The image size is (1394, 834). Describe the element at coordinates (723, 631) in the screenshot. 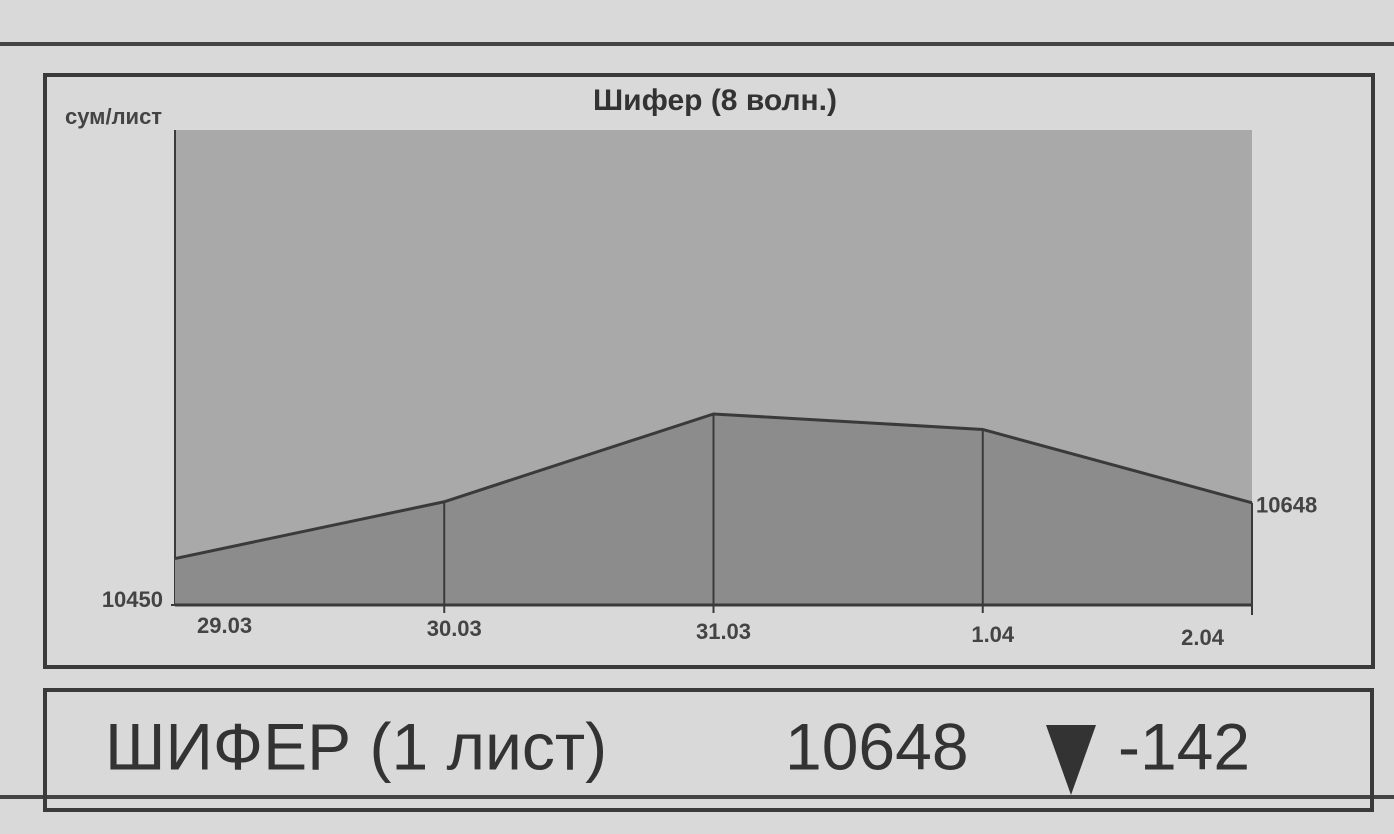

I see `x-tick-label: 31.03` at that location.